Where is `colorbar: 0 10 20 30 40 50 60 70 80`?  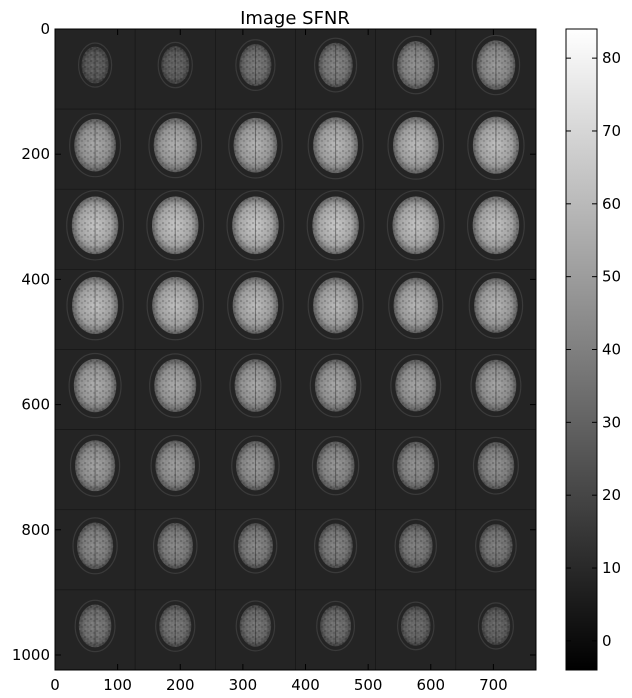
colorbar: 0 10 20 30 40 50 60 70 80 is located at coordinates (593, 349).